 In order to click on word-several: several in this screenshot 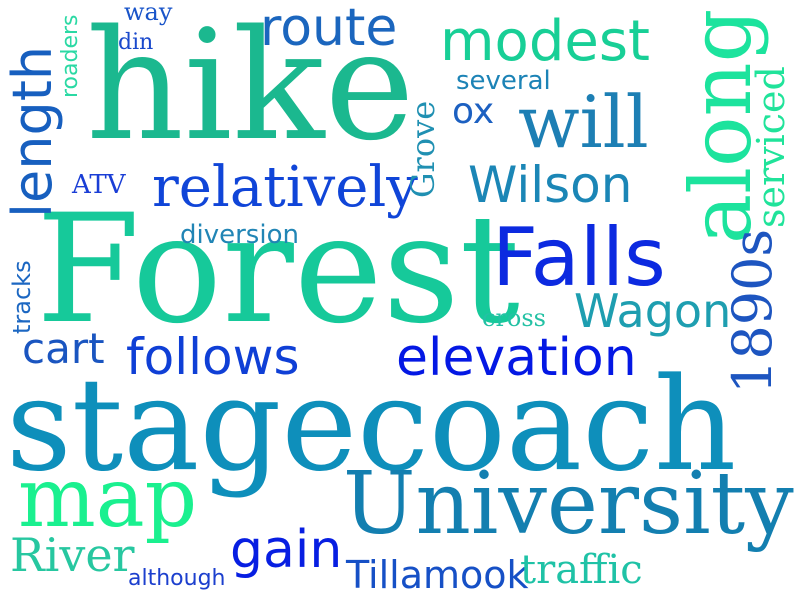, I will do `click(503, 81)`.